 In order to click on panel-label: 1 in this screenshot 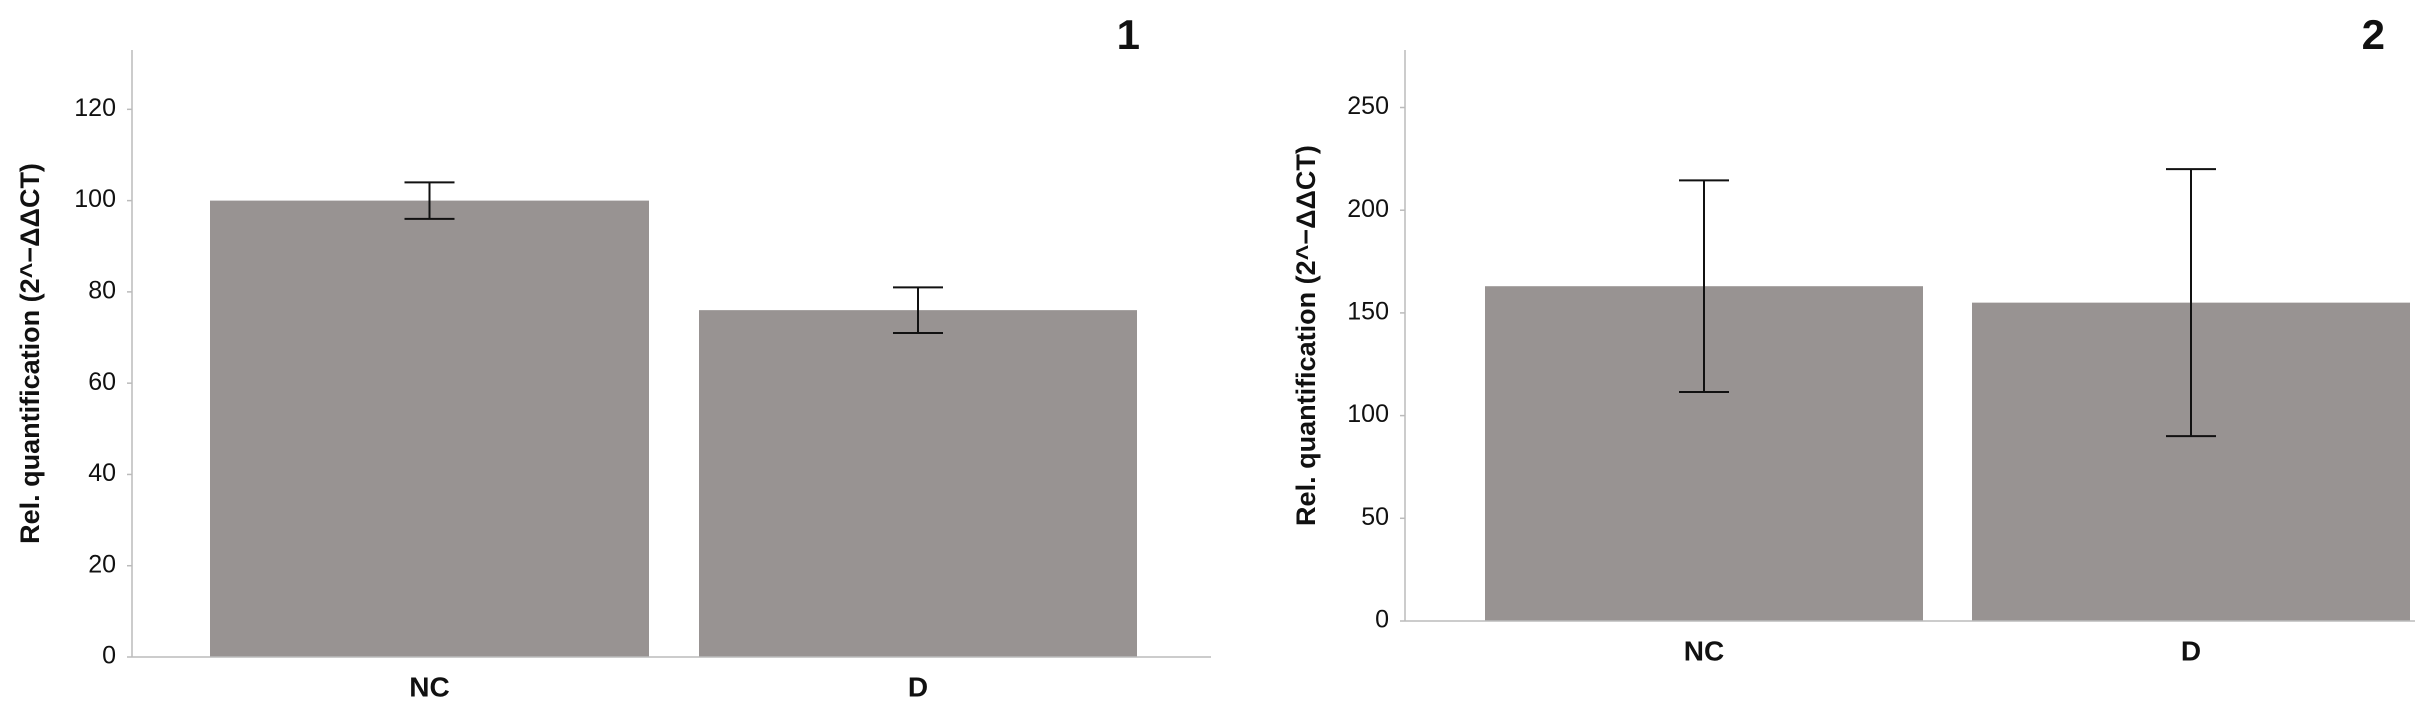, I will do `click(1128, 34)`.